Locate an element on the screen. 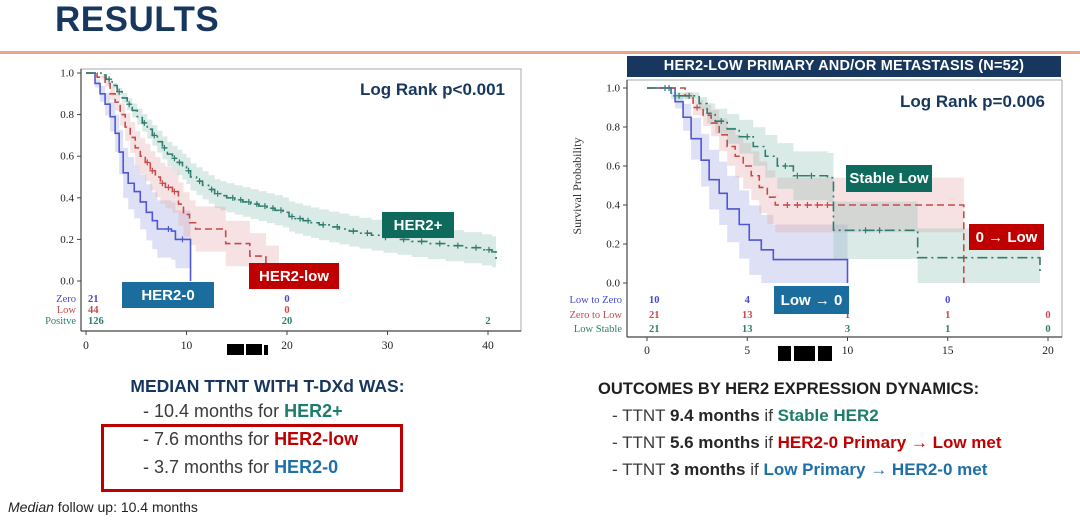 This screenshot has height=525, width=1080. ttnt-her2-positive-line: - 10.4 months for HER2+ is located at coordinates (243, 411).